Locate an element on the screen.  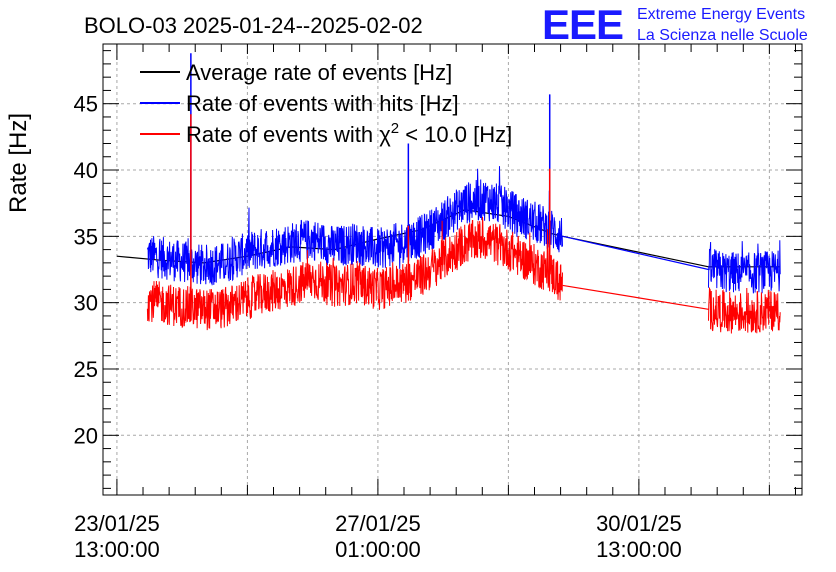
eee-logo-mark: EEE is located at coordinates (582, 24).